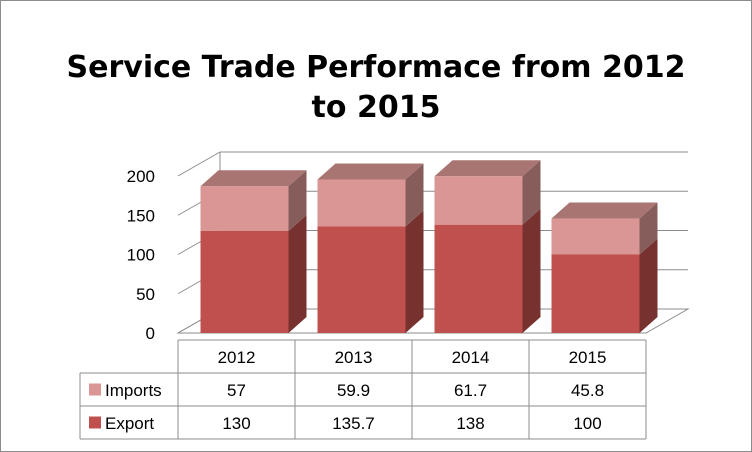  Describe the element at coordinates (648, 228) in the screenshot. I see `bar-side-imports-2015` at that location.